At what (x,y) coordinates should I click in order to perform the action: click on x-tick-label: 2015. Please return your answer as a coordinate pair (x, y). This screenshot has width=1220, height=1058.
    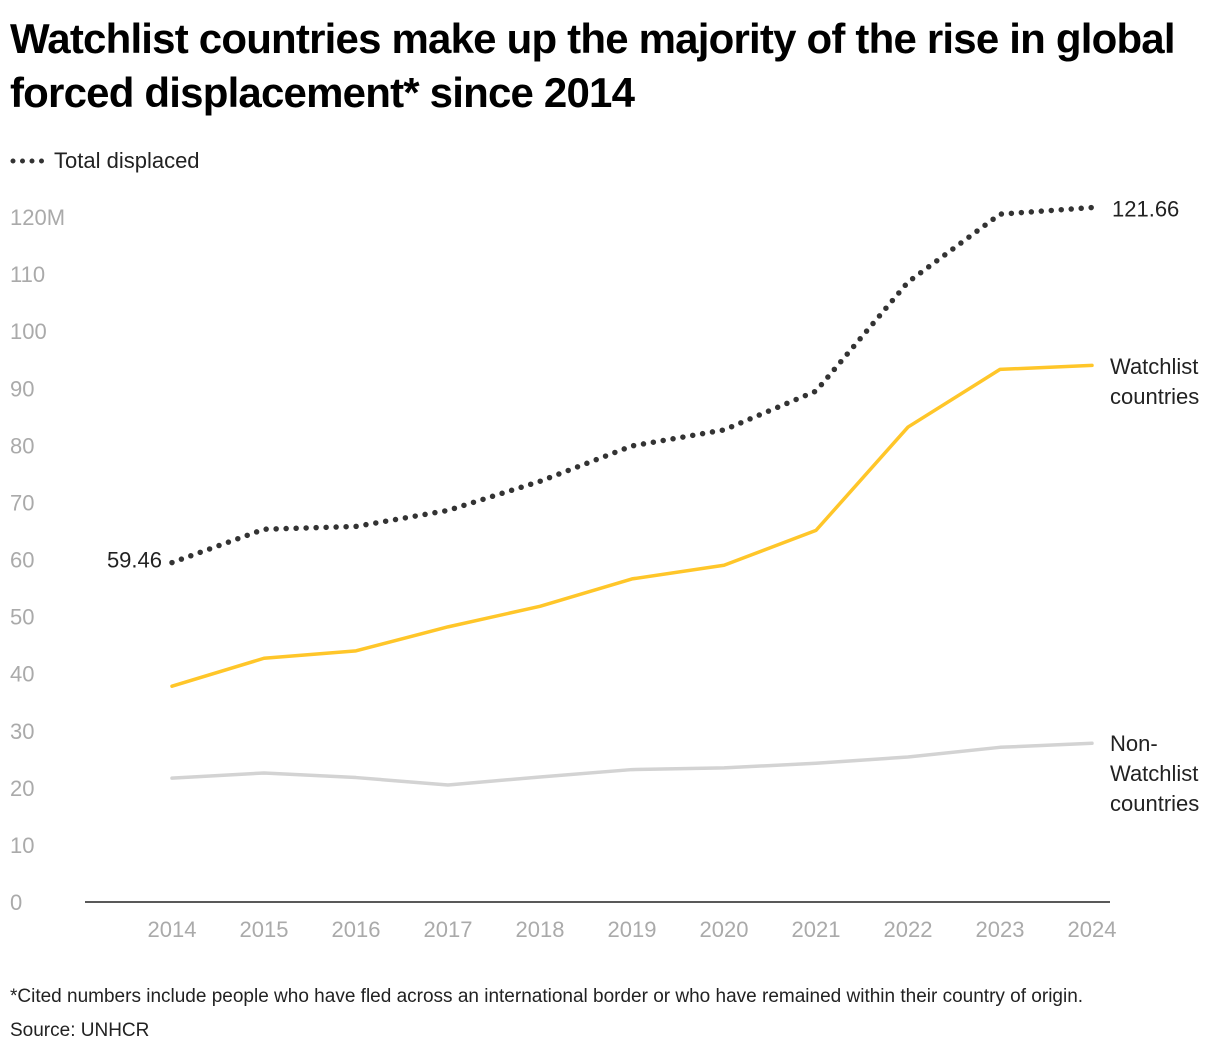
    Looking at the image, I should click on (264, 929).